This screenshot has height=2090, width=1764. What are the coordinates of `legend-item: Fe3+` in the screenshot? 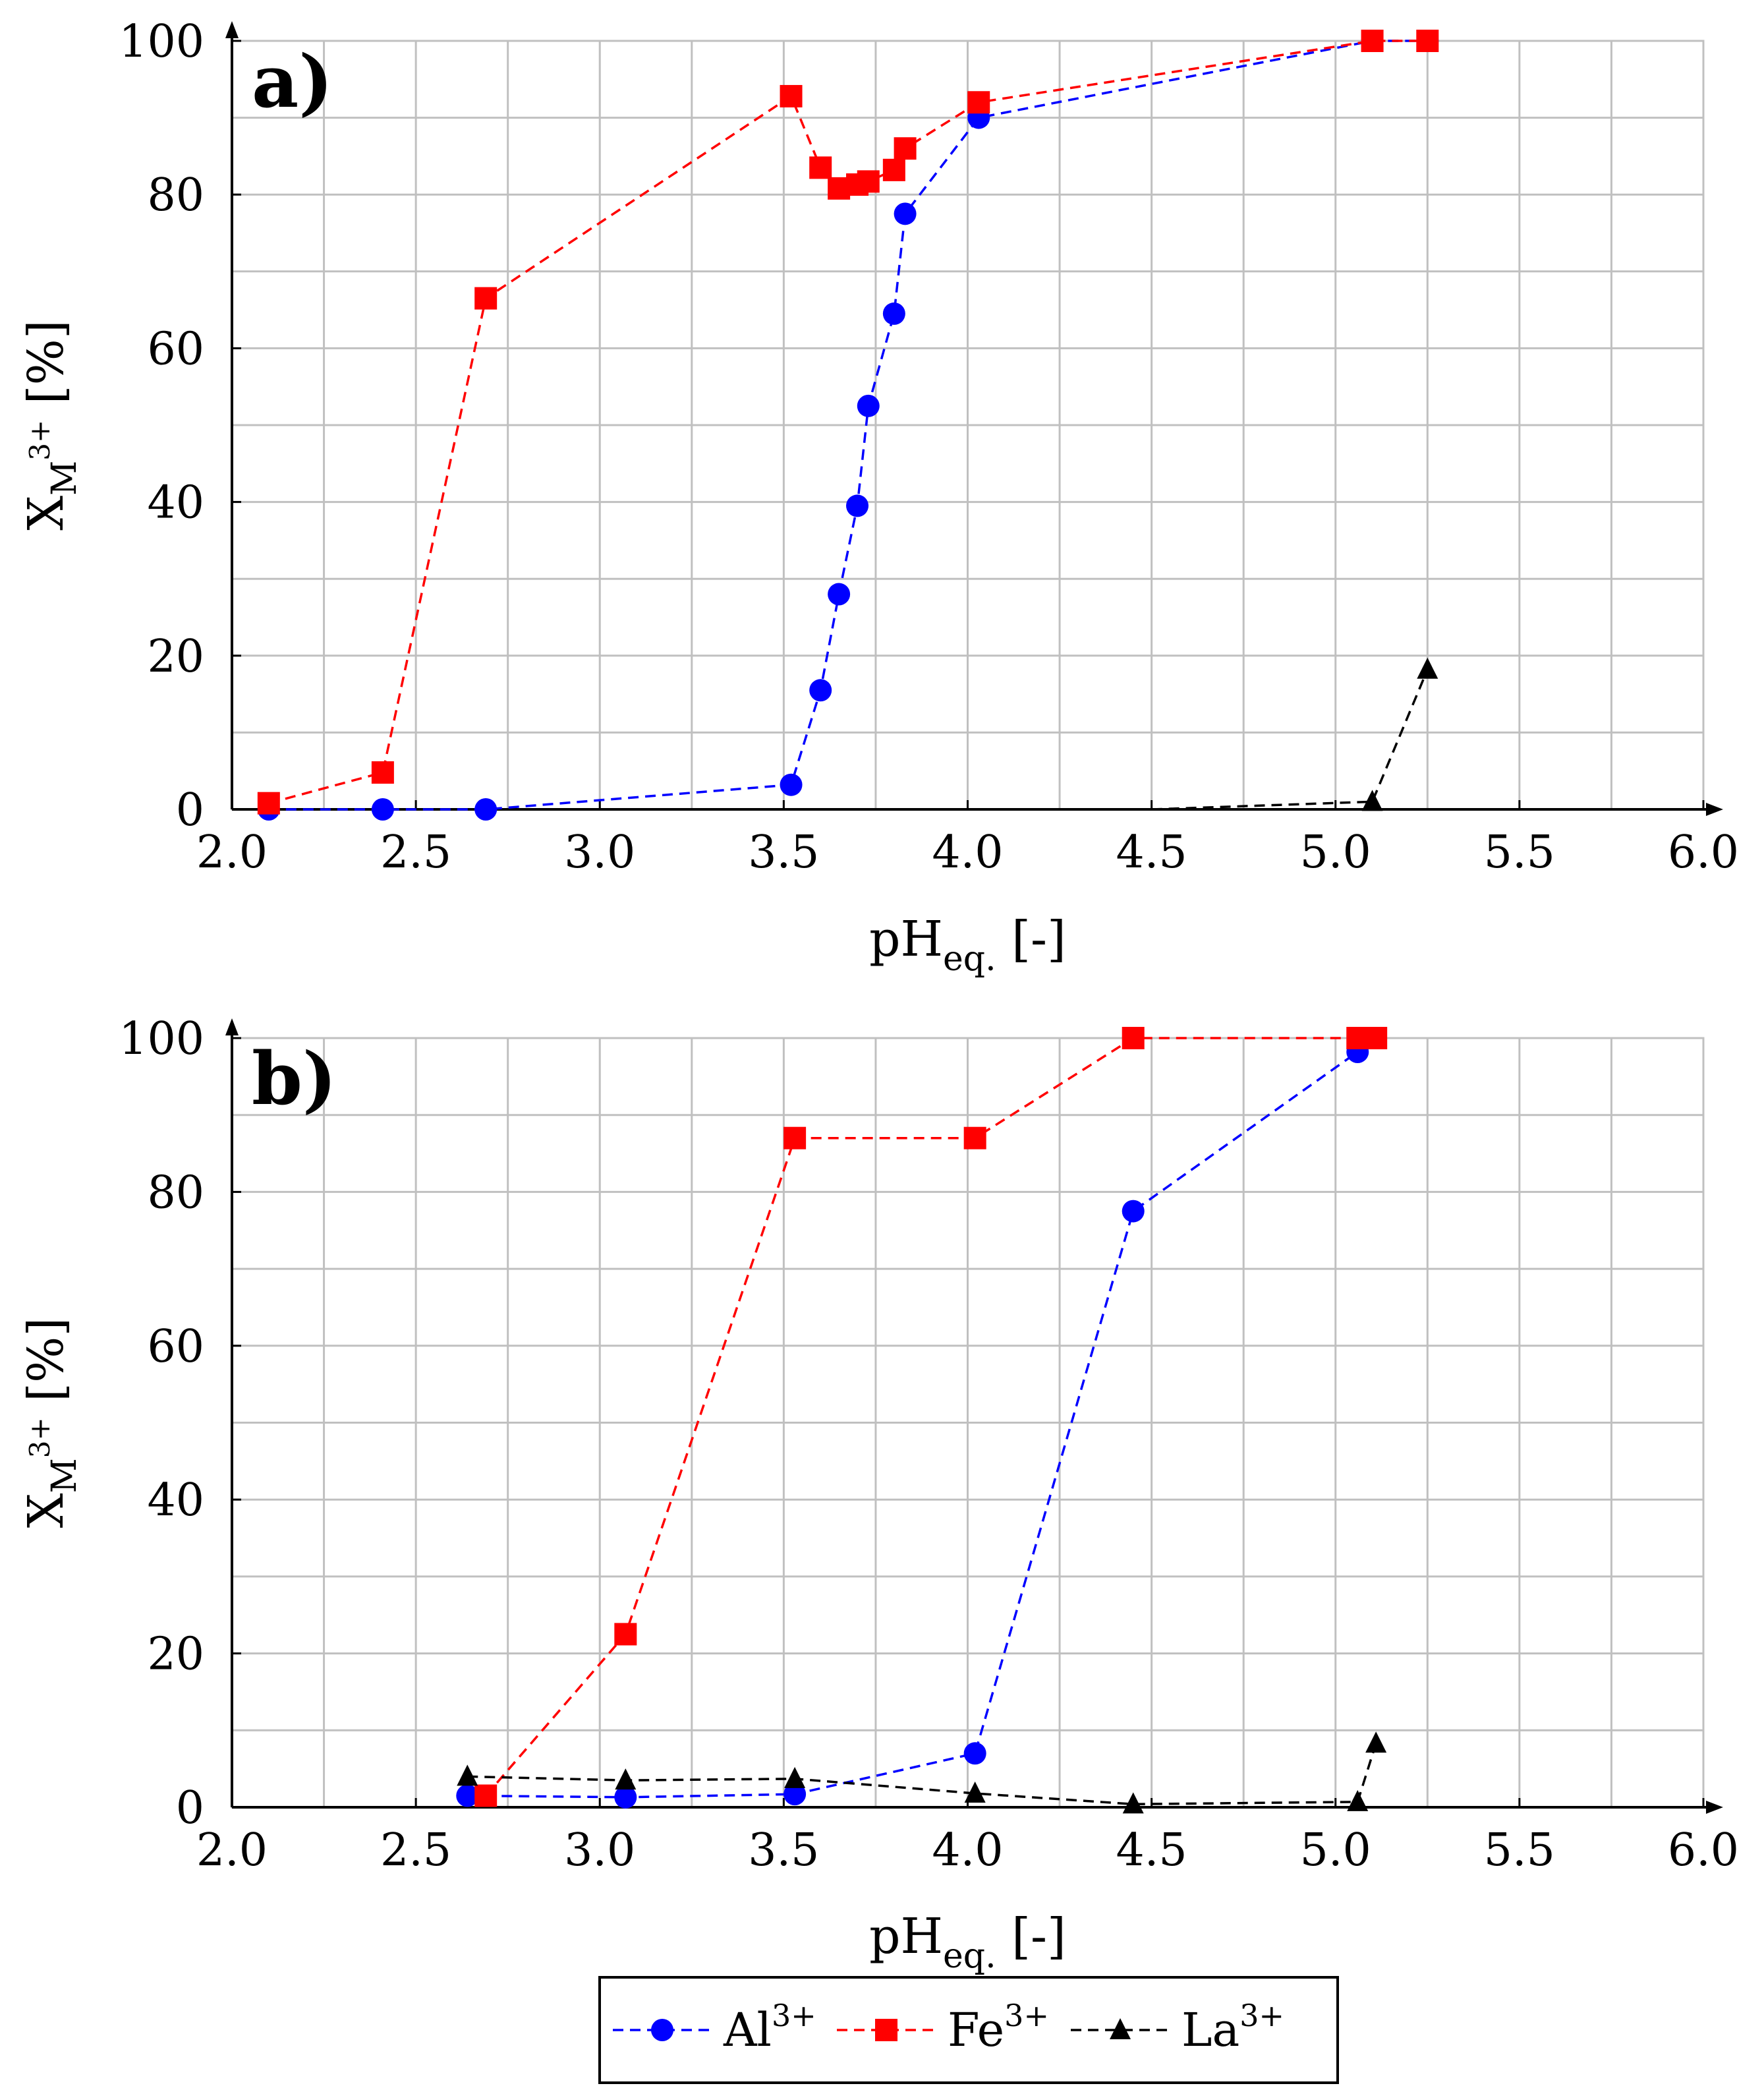 It's located at (943, 2027).